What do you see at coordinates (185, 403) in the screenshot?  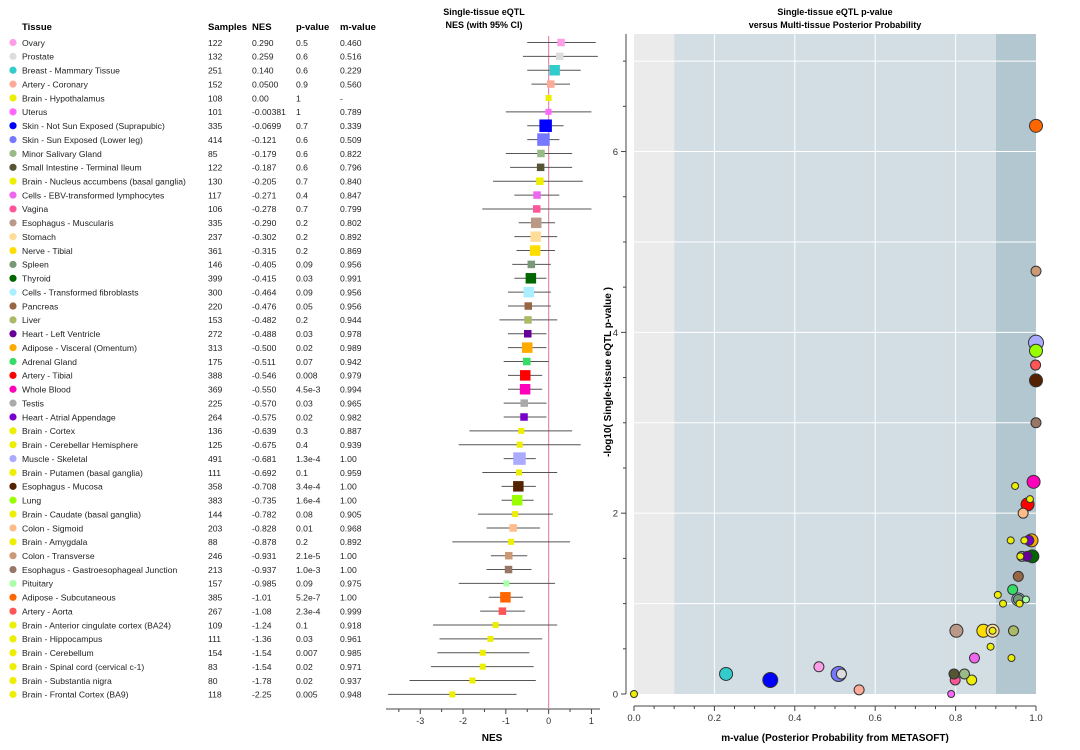 I see `table-row: Testis 225 -0.570 0.03 0.965` at bounding box center [185, 403].